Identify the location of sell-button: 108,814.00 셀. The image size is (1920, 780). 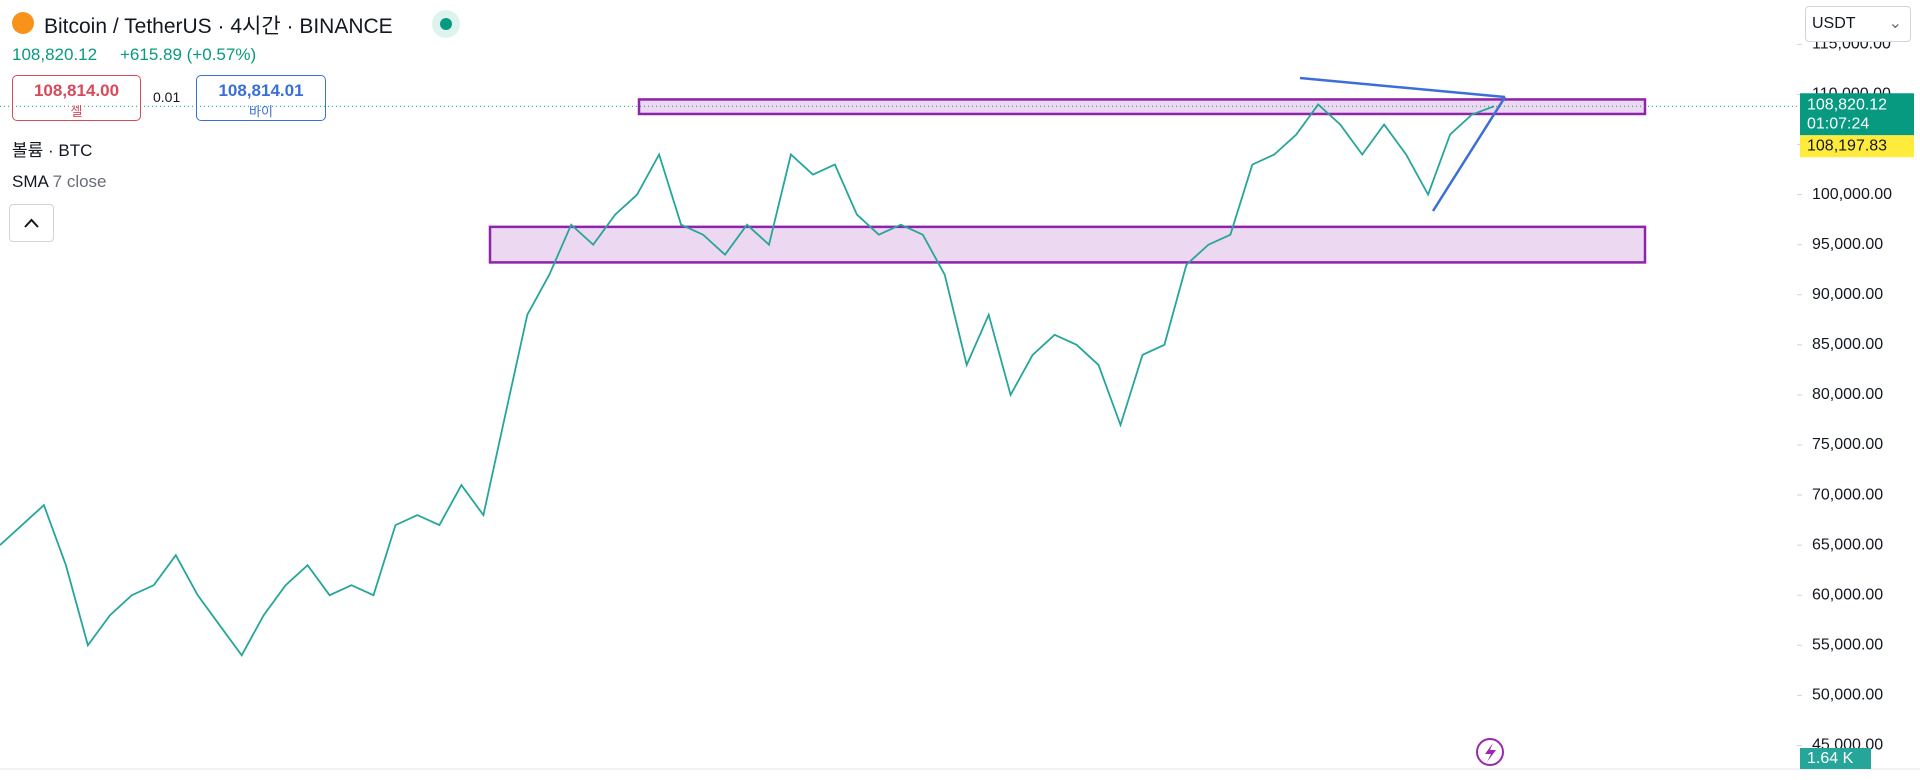
(76, 98).